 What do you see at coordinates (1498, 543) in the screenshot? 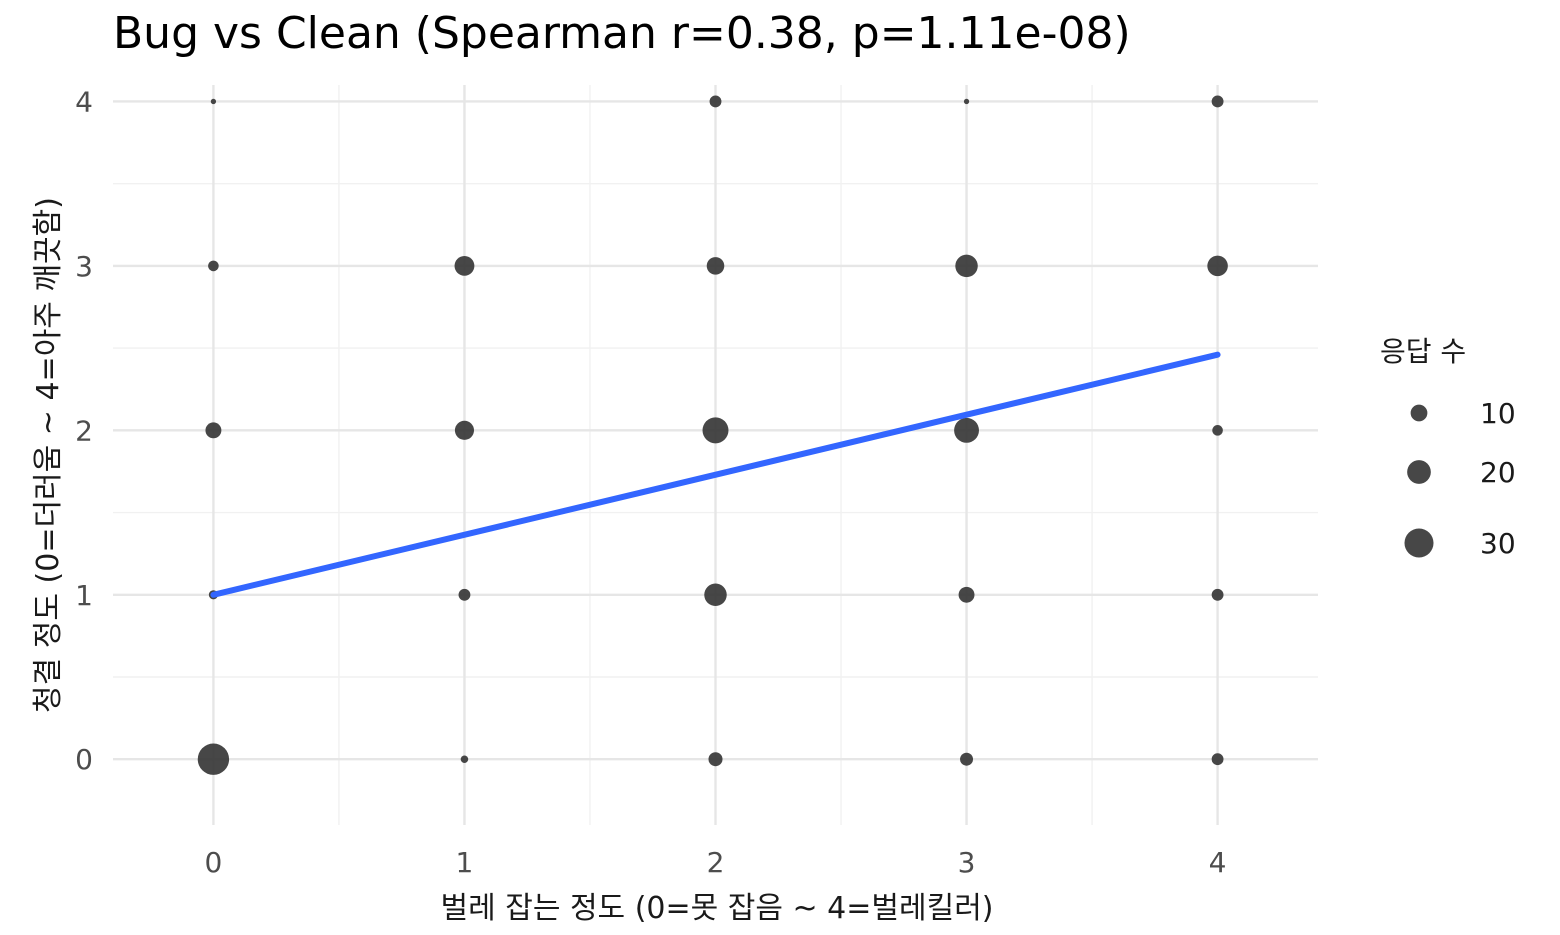
I see `legend-label: 30` at bounding box center [1498, 543].